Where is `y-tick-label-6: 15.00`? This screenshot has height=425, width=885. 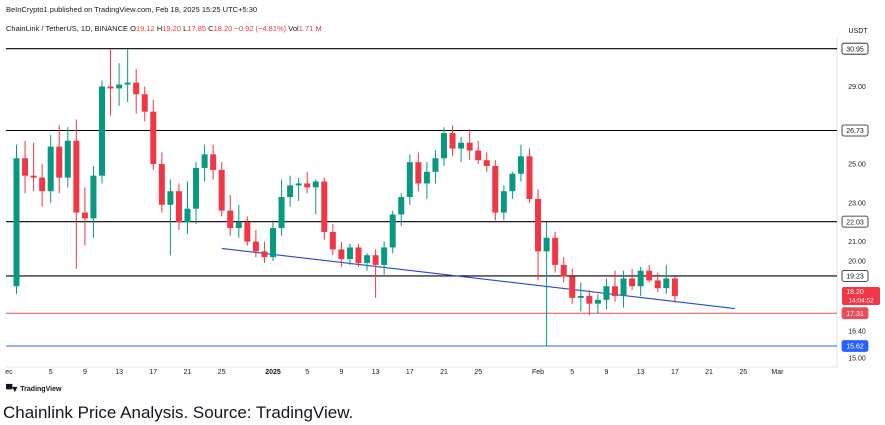 y-tick-label-6: 15.00 is located at coordinates (857, 359).